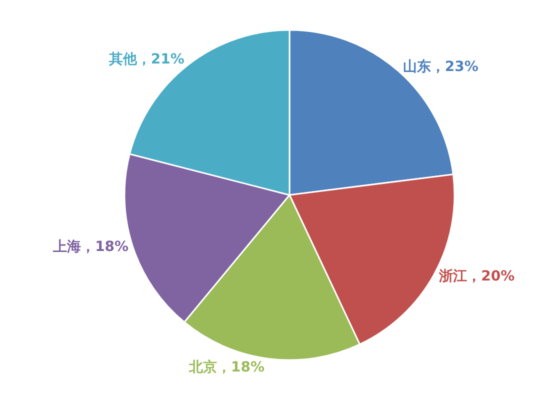  I want to click on slice-label: 其他，21%, so click(146, 60).